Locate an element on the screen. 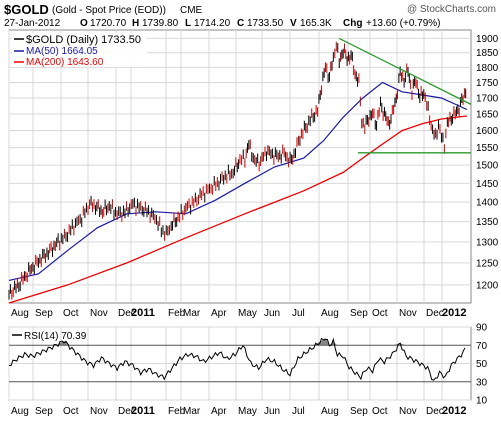 Image resolution: width=501 pixels, height=428 pixels. rsi-y-axis: 10 30 50 70 90 is located at coordinates (482, 365).